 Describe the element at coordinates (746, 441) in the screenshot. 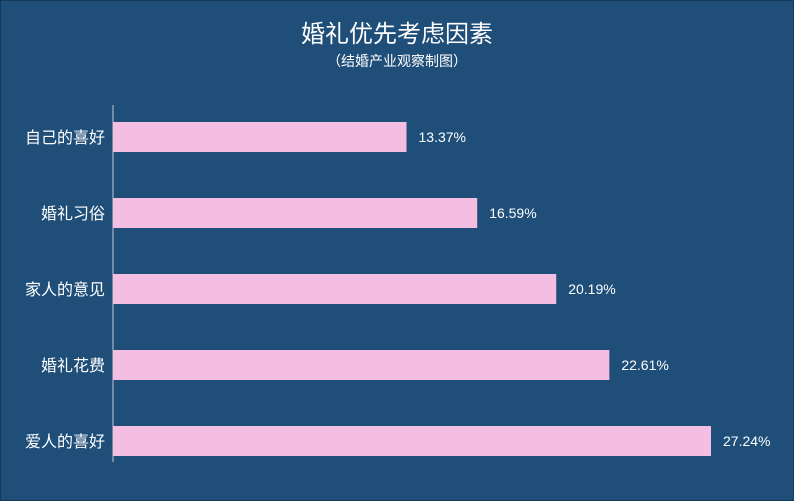

I see `value-label: 27.24%` at that location.